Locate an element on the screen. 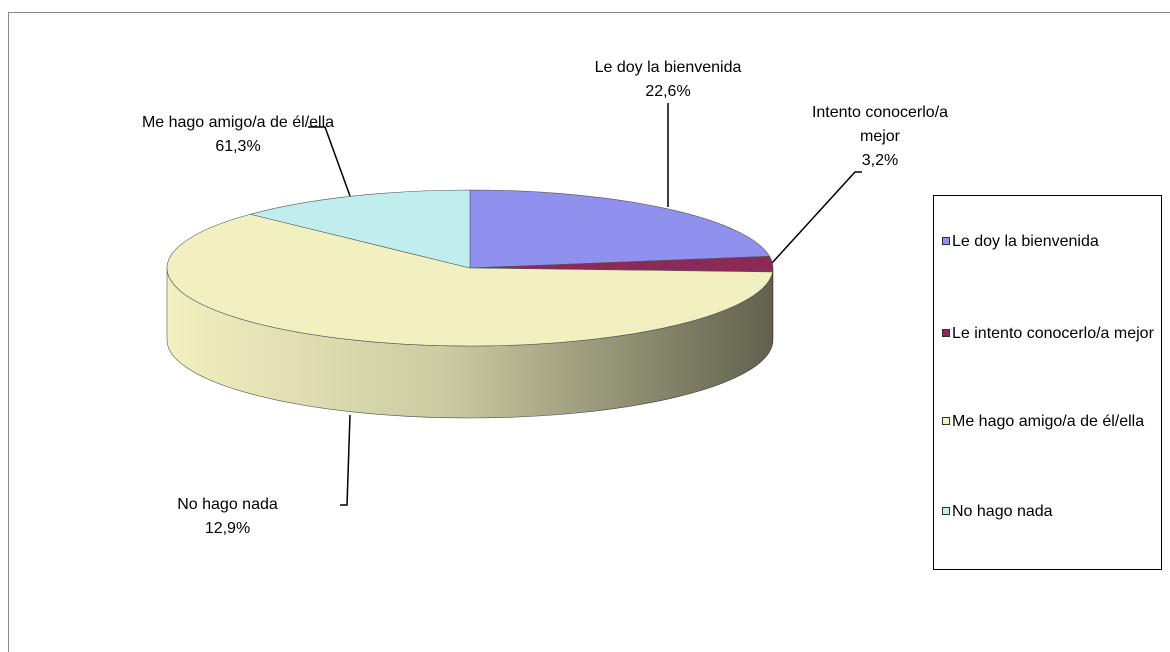  legend-item: No hago nada is located at coordinates (1049, 511).